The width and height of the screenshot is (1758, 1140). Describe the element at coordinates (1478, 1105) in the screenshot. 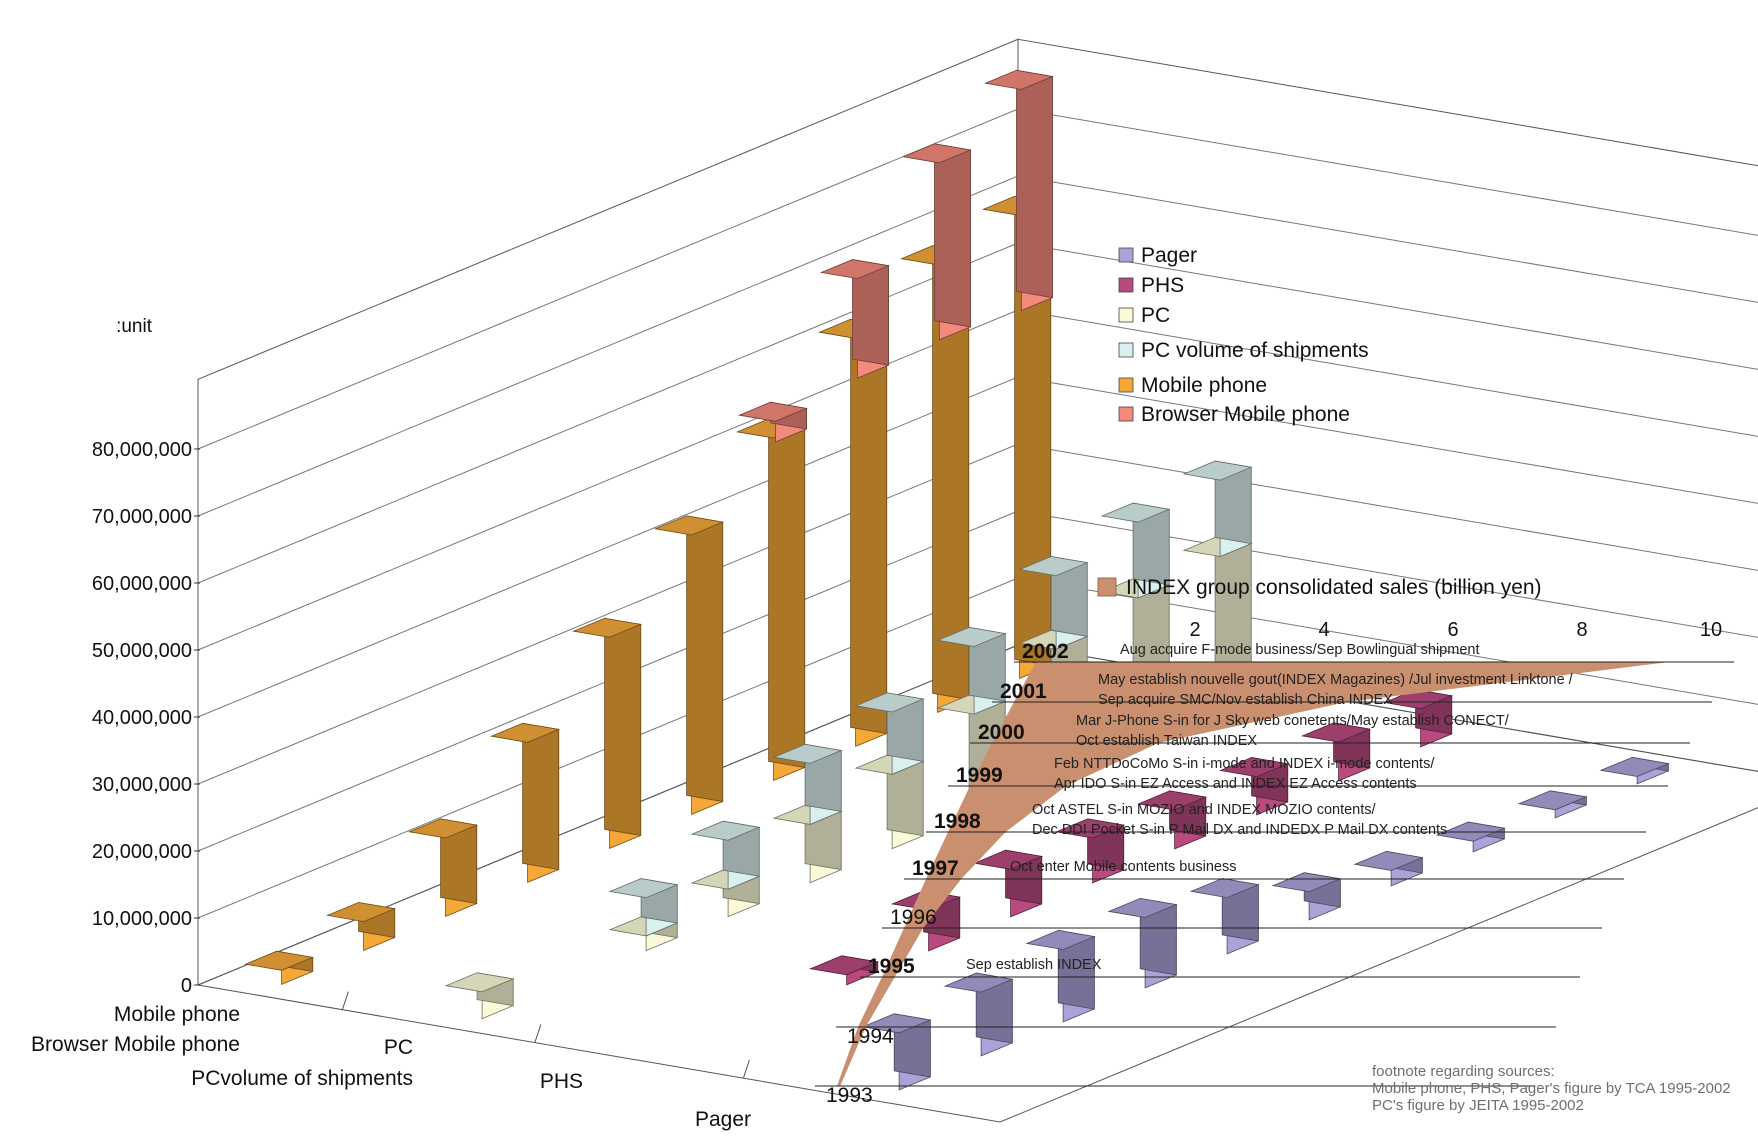

I see `footnote-line: PC's figure by JEITA 1995-2002` at that location.